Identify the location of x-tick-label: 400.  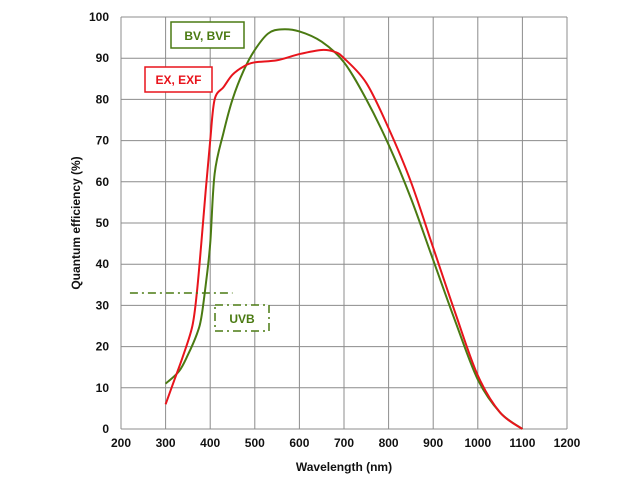
(210, 443).